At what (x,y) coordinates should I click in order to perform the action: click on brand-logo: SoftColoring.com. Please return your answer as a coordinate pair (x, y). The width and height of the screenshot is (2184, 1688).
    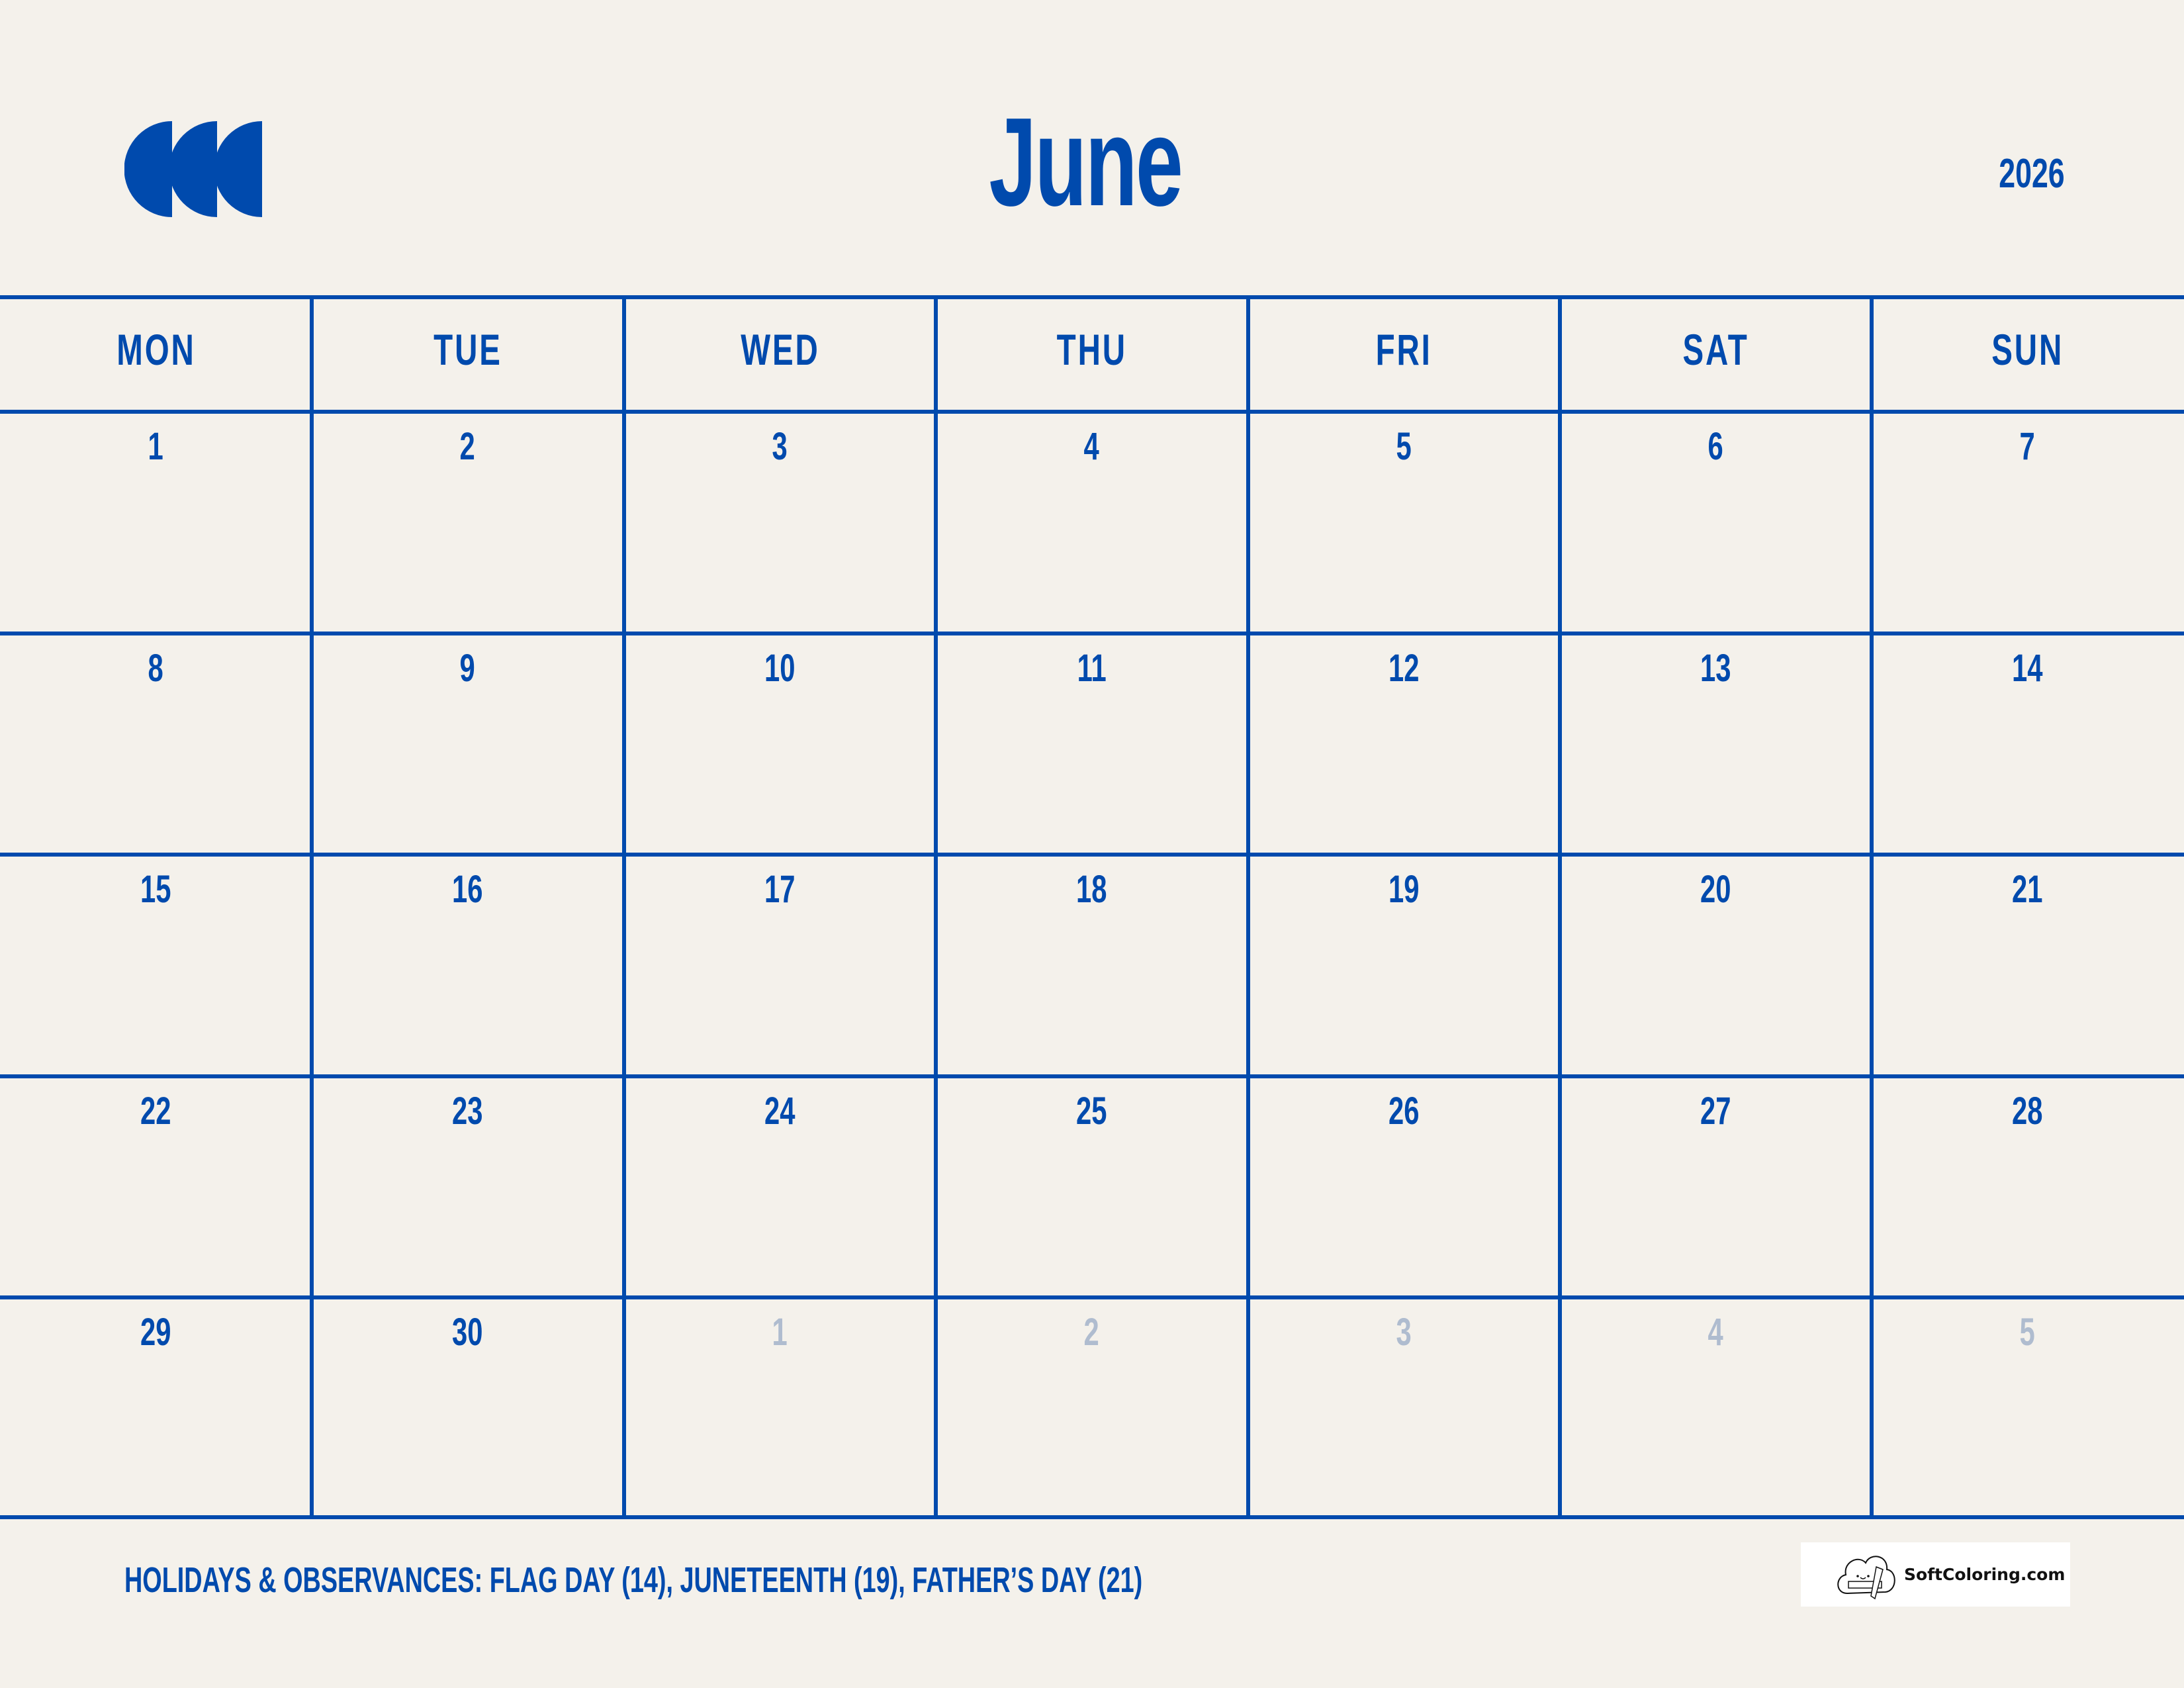
    Looking at the image, I should click on (1935, 1574).